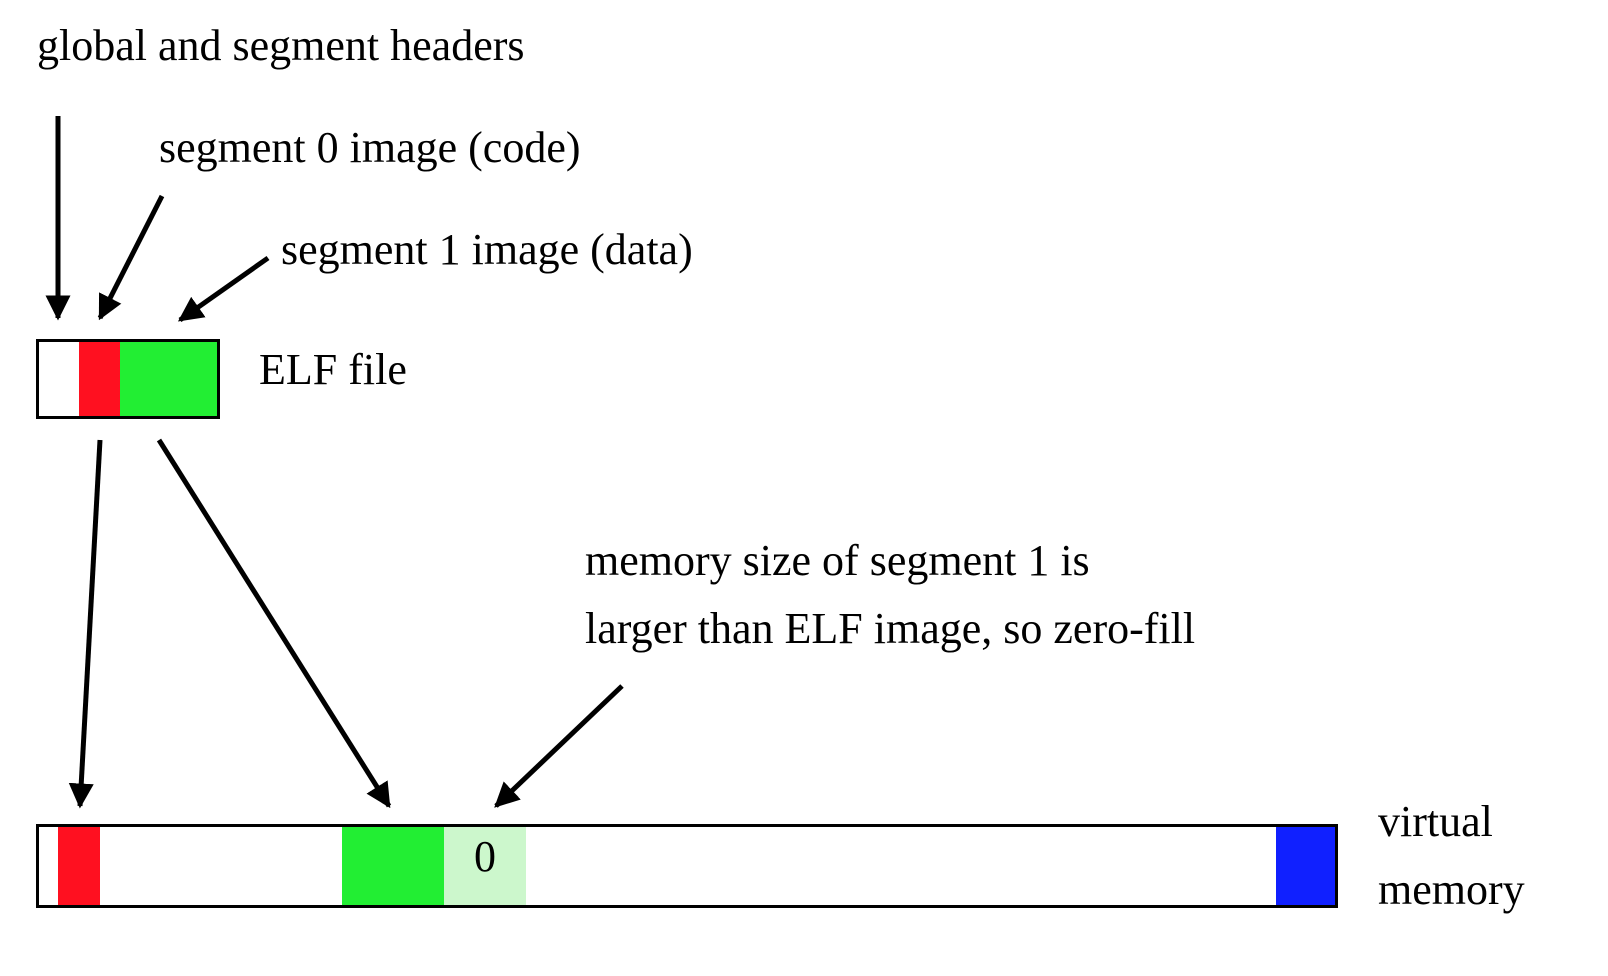 This screenshot has height=976, width=1608. Describe the element at coordinates (281, 45) in the screenshot. I see `headers-label: global and segment headers` at that location.